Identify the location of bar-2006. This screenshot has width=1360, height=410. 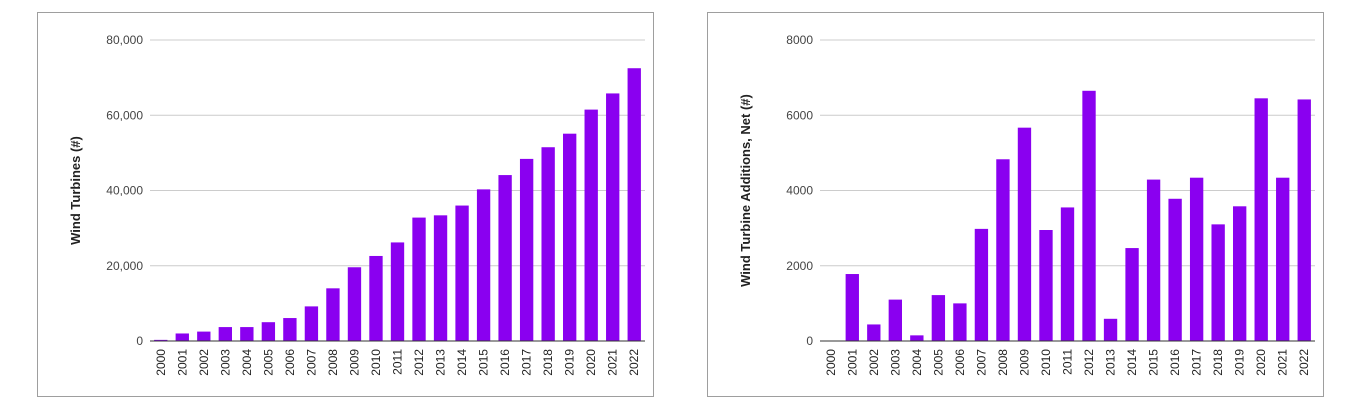
(960, 322).